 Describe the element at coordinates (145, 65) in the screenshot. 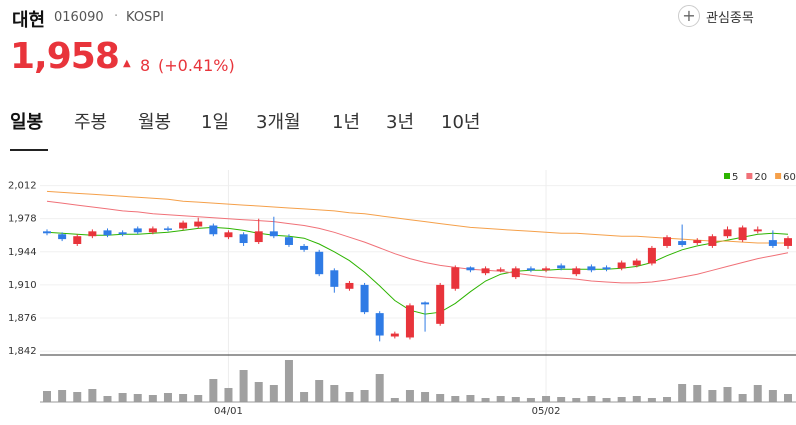

I see `change: 8` at that location.